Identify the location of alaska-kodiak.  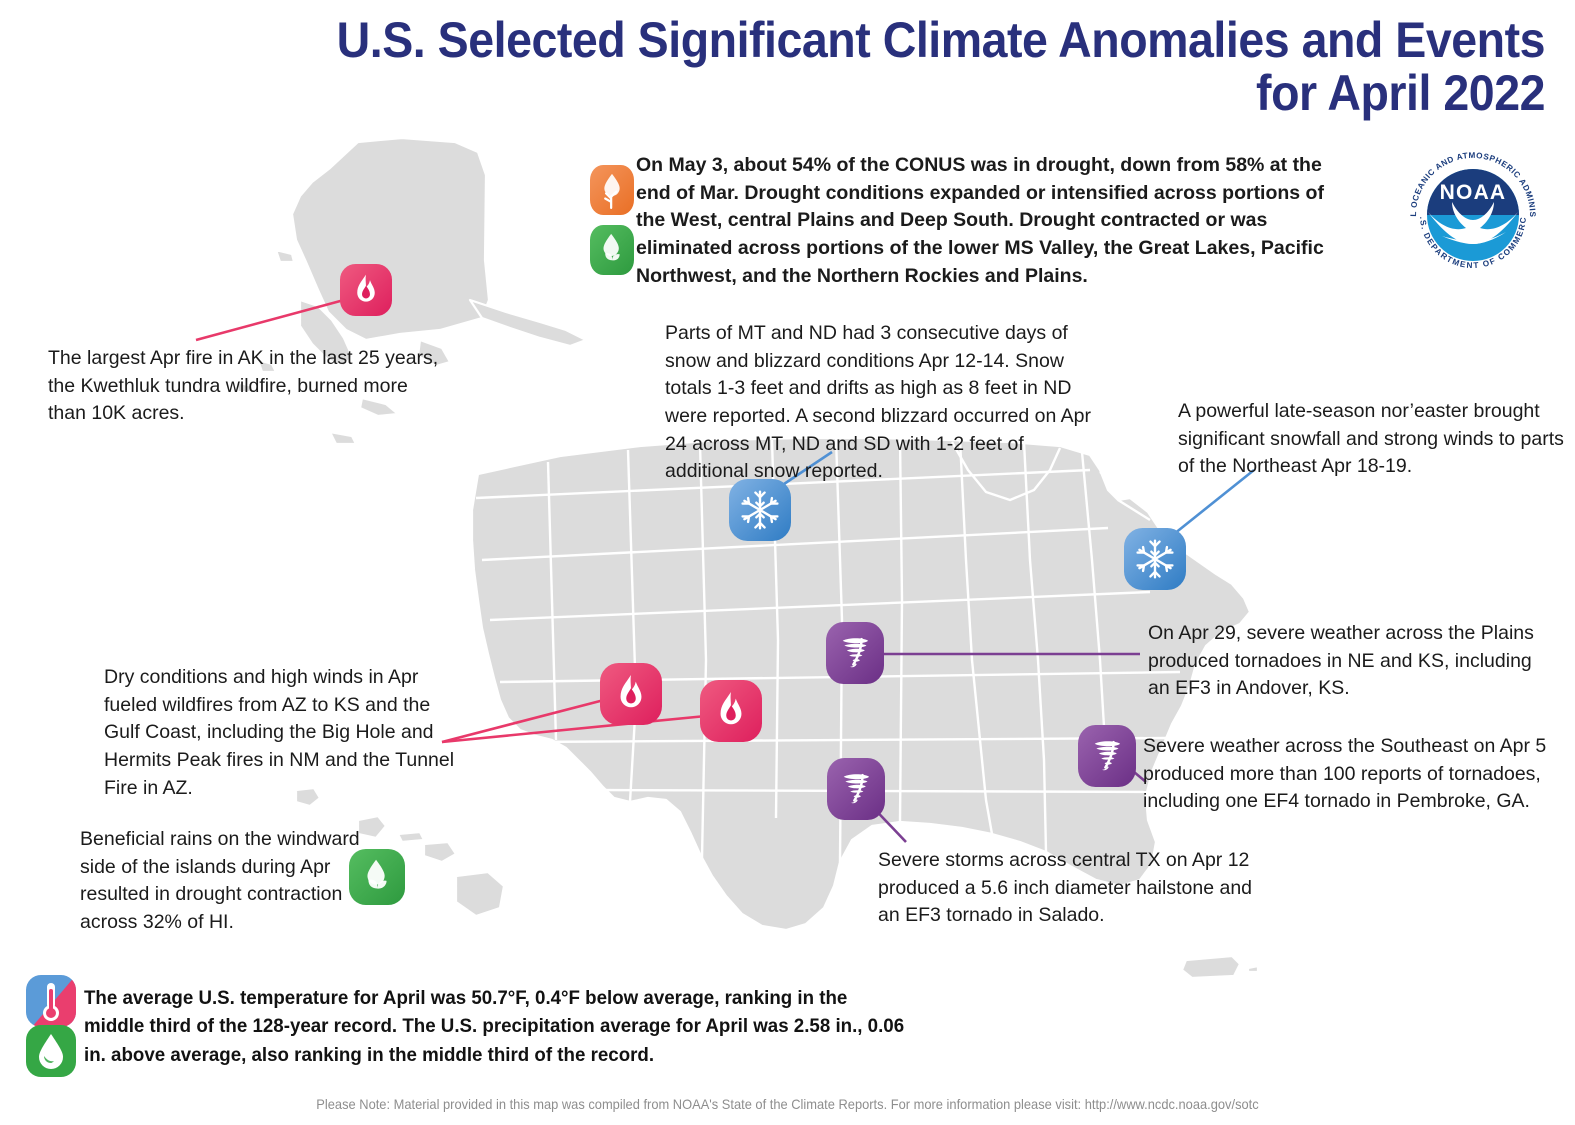
(434, 353).